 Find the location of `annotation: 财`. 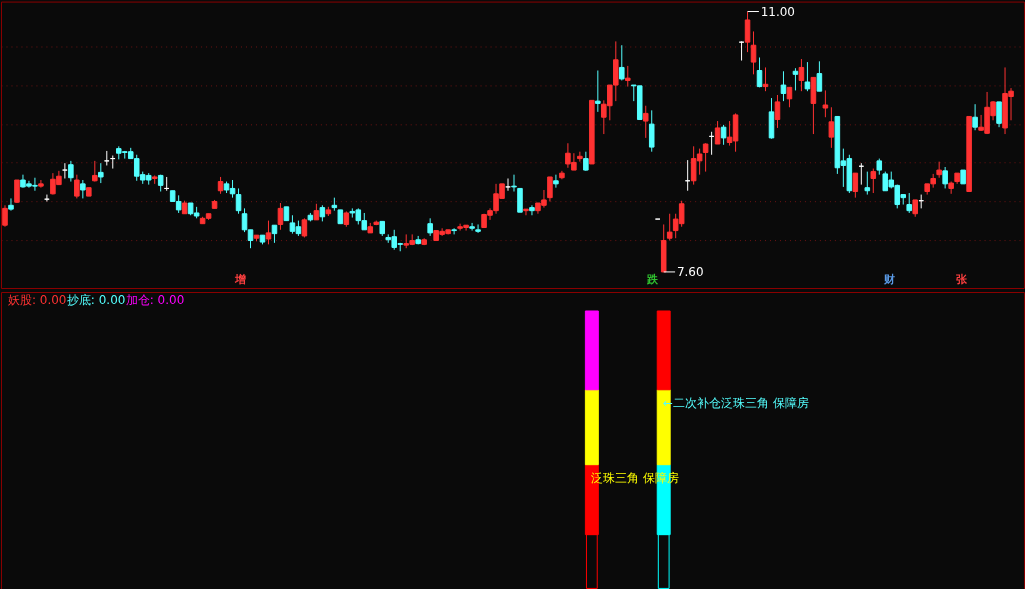

annotation: 财 is located at coordinates (888, 280).